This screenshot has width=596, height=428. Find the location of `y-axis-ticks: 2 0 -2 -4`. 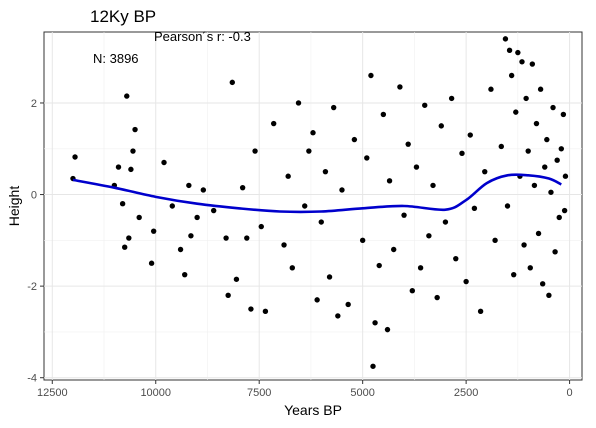

y-axis-ticks: 2 0 -2 -4 is located at coordinates (35, 241).